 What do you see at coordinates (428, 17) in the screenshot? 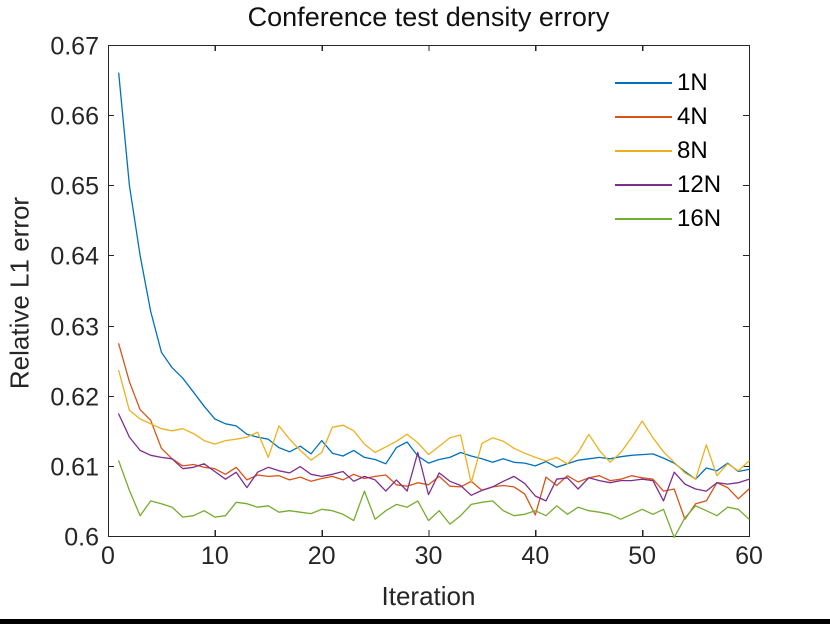
I see `chart-title: Conference test density errory` at bounding box center [428, 17].